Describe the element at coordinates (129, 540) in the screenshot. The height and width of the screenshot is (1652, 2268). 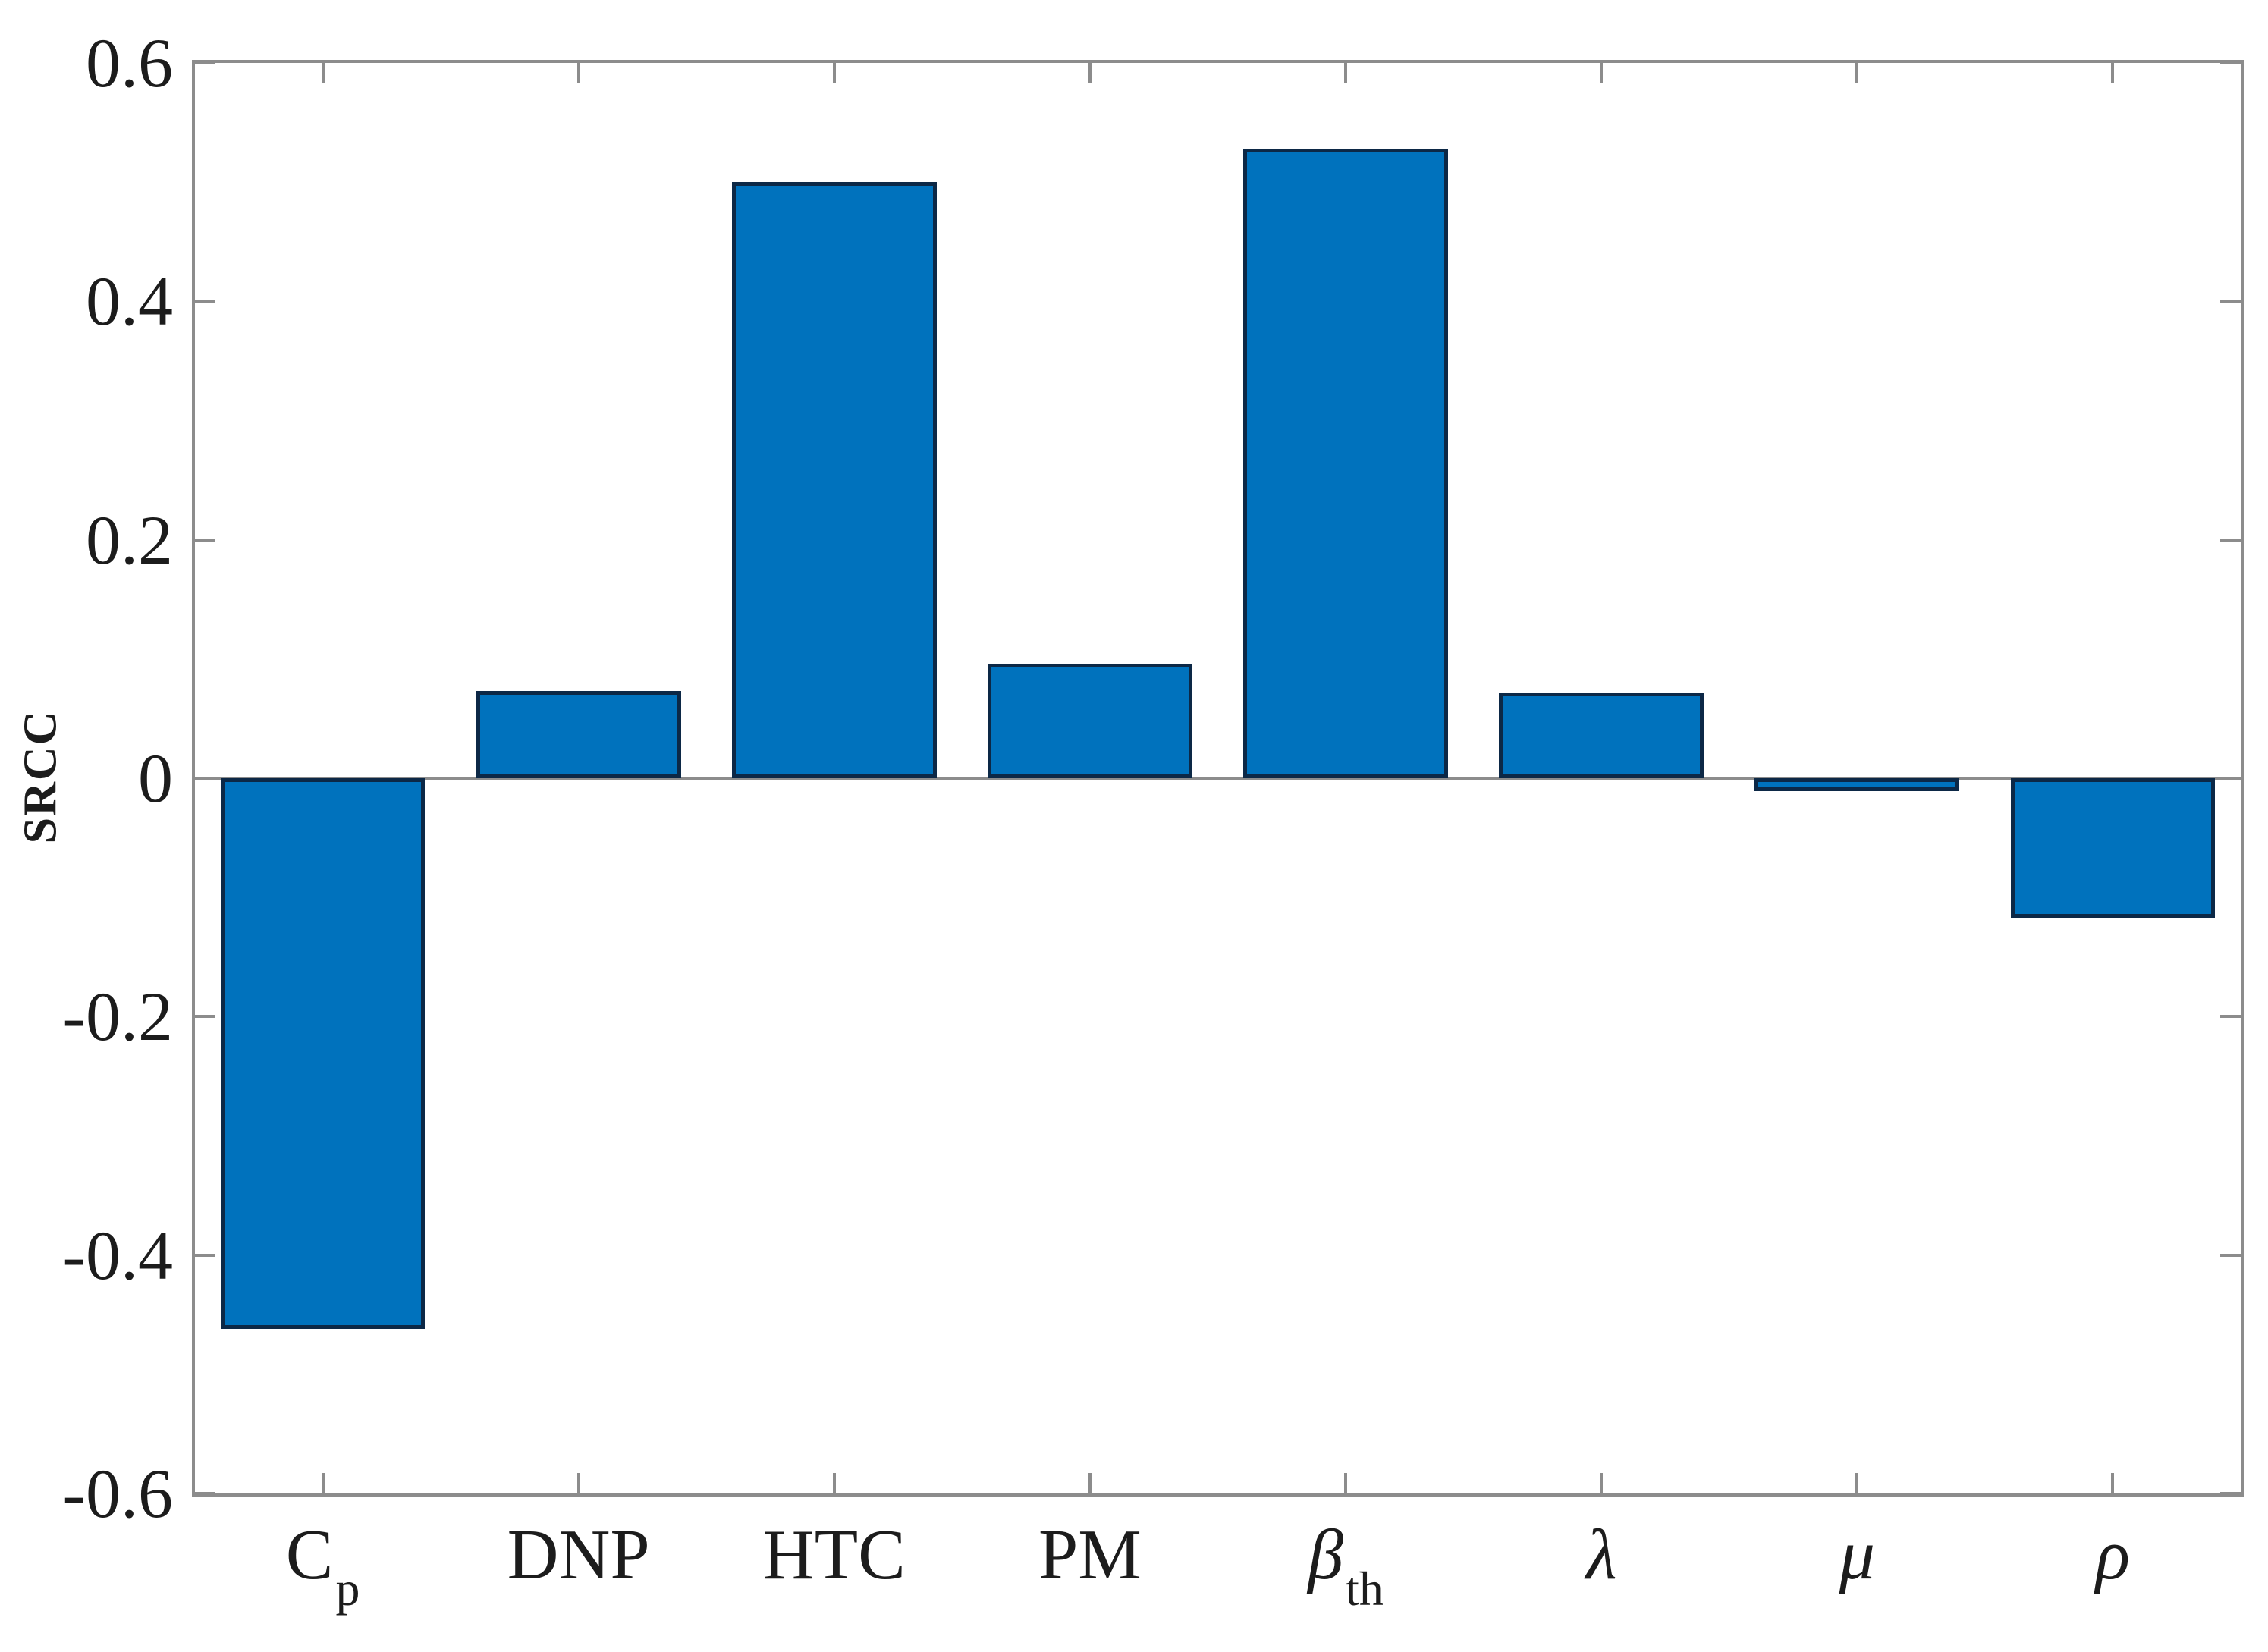
I see `y-tick-label: 0.2` at that location.